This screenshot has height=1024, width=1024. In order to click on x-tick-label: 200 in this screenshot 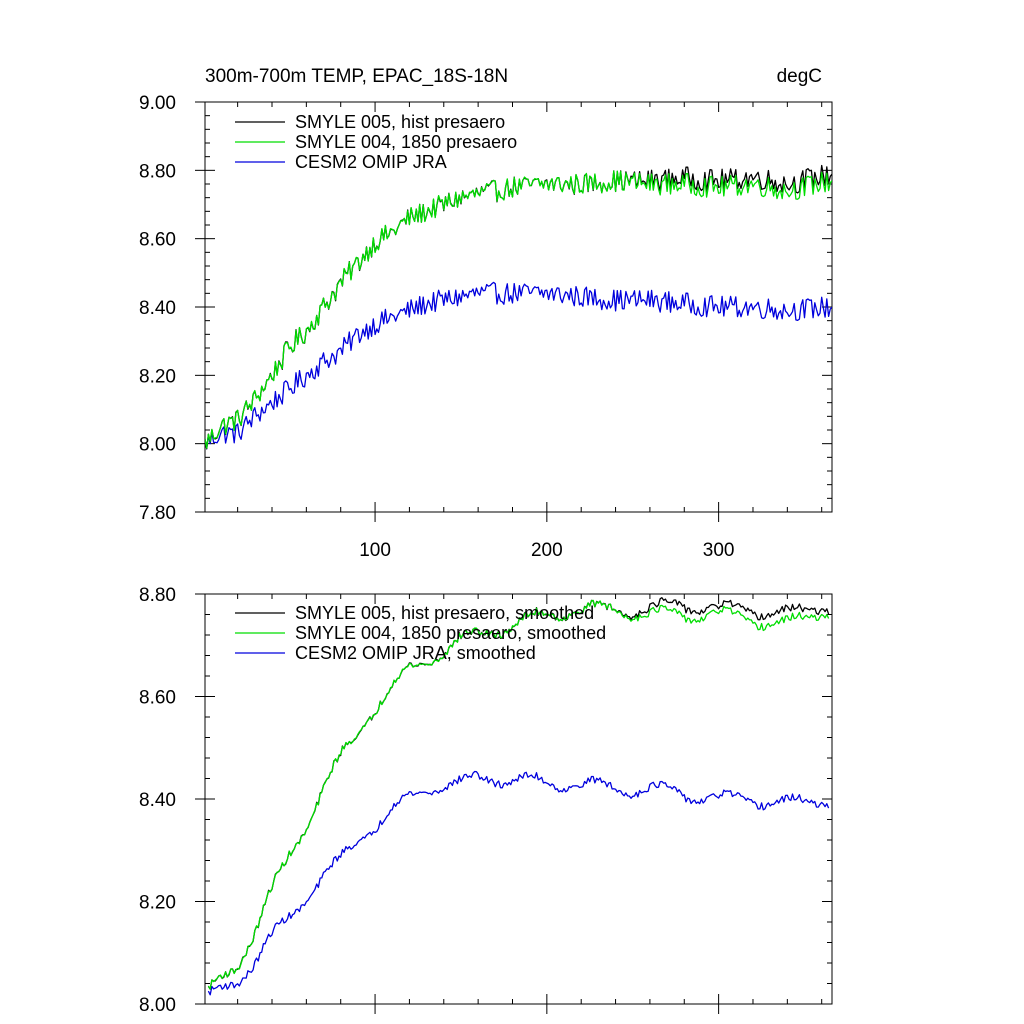, I will do `click(547, 550)`.